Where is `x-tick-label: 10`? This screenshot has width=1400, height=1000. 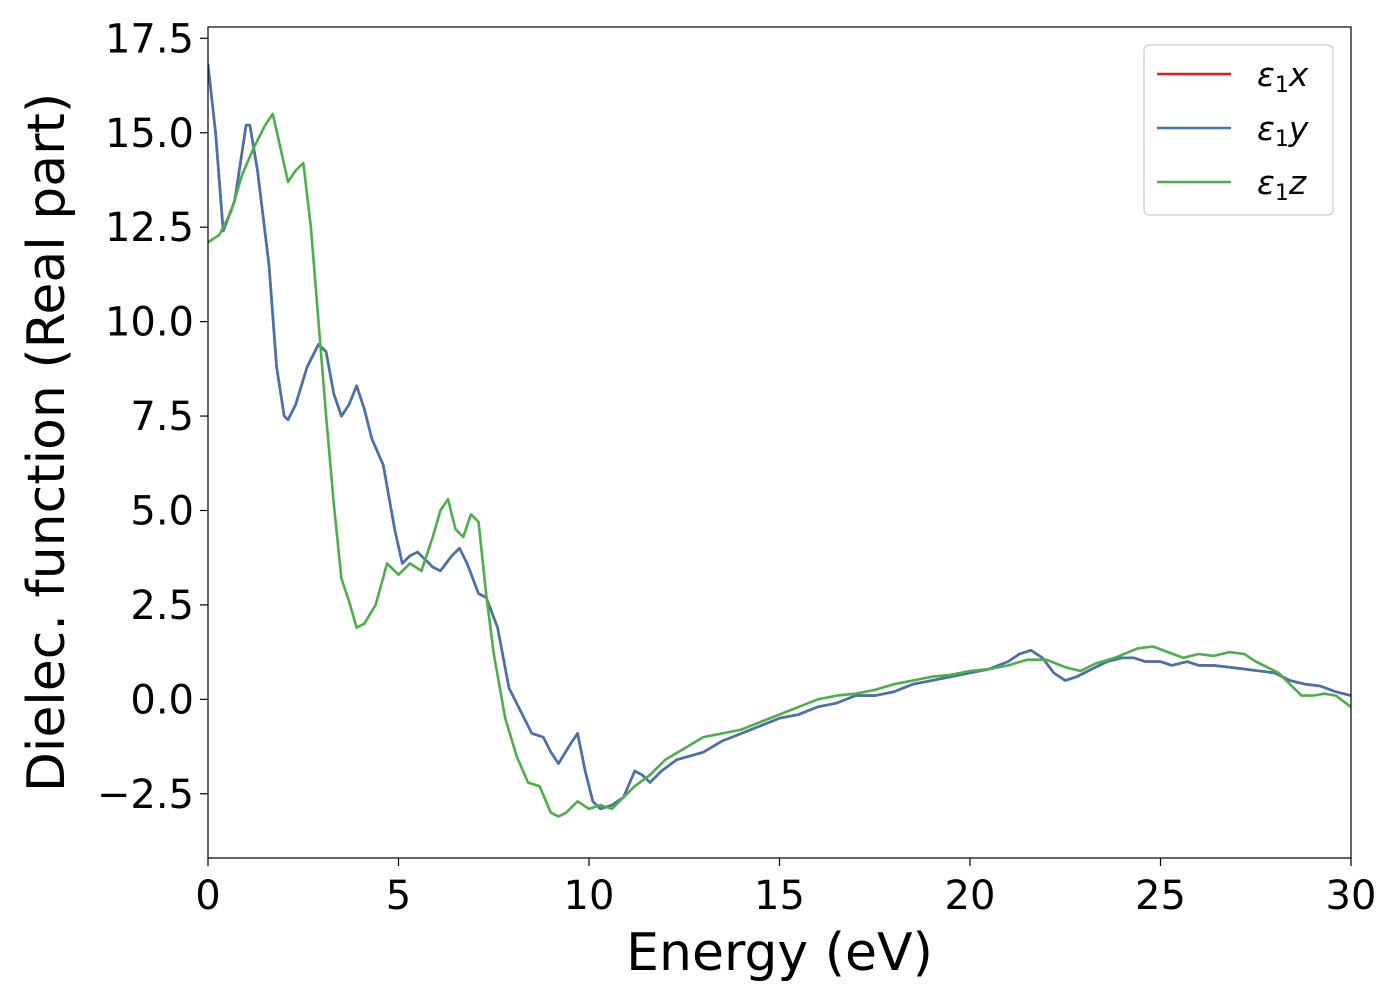
x-tick-label: 10 is located at coordinates (589, 896).